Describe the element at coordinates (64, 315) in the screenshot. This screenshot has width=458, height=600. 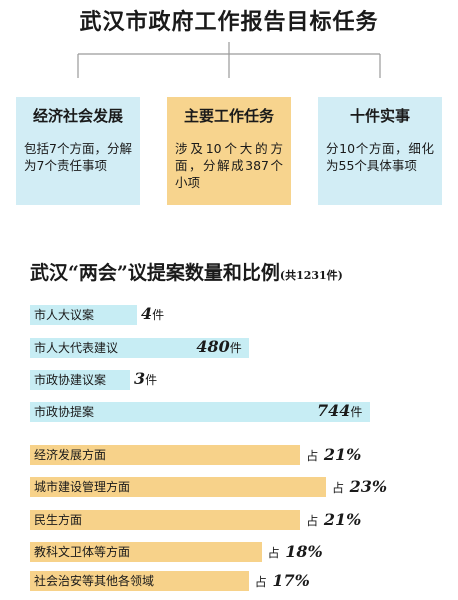
I see `bar-label: 市人大议案` at that location.